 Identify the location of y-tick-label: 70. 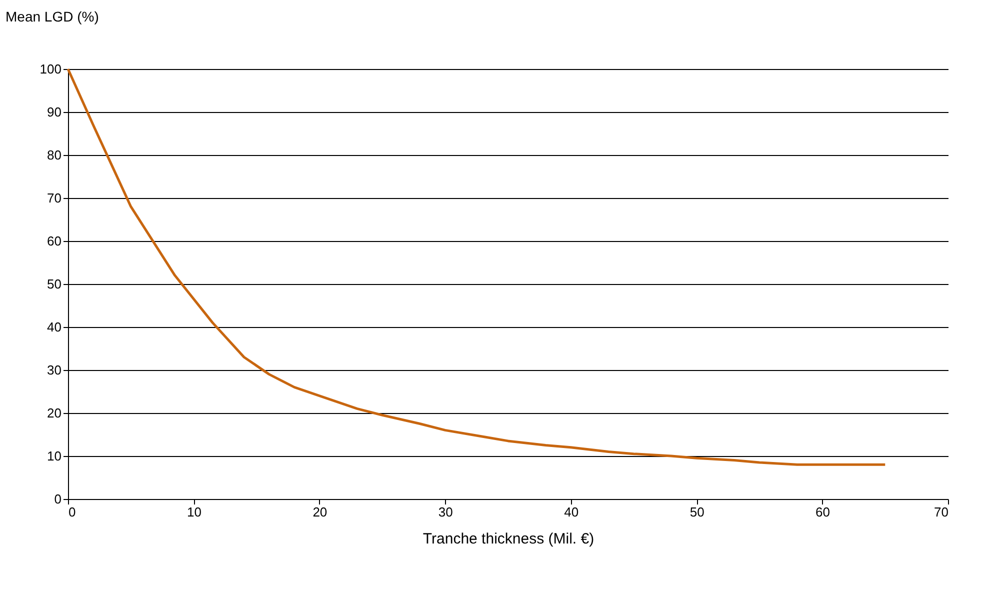
(54, 198).